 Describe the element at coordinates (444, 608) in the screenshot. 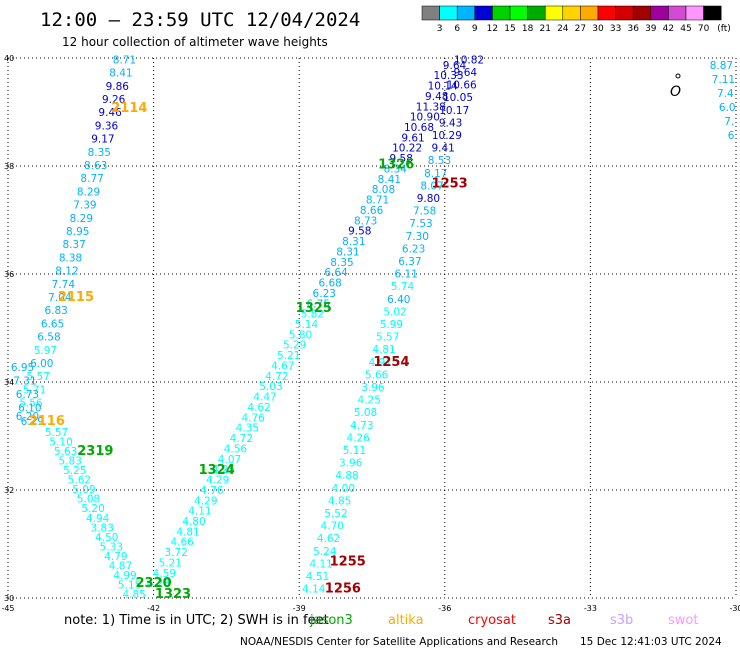

I see `x-tick-label: -36` at that location.